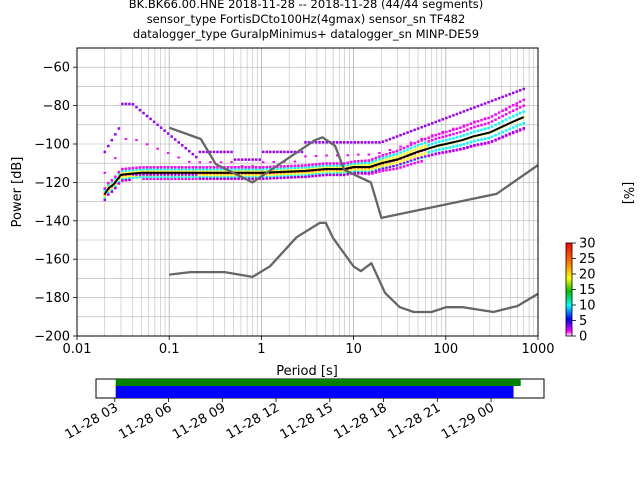 This screenshot has width=640, height=480. What do you see at coordinates (55, 203) in the screenshot?
I see `y-axis-ticks: −200 −180 −160 −140 −120 −100 −80 −60` at bounding box center [55, 203].